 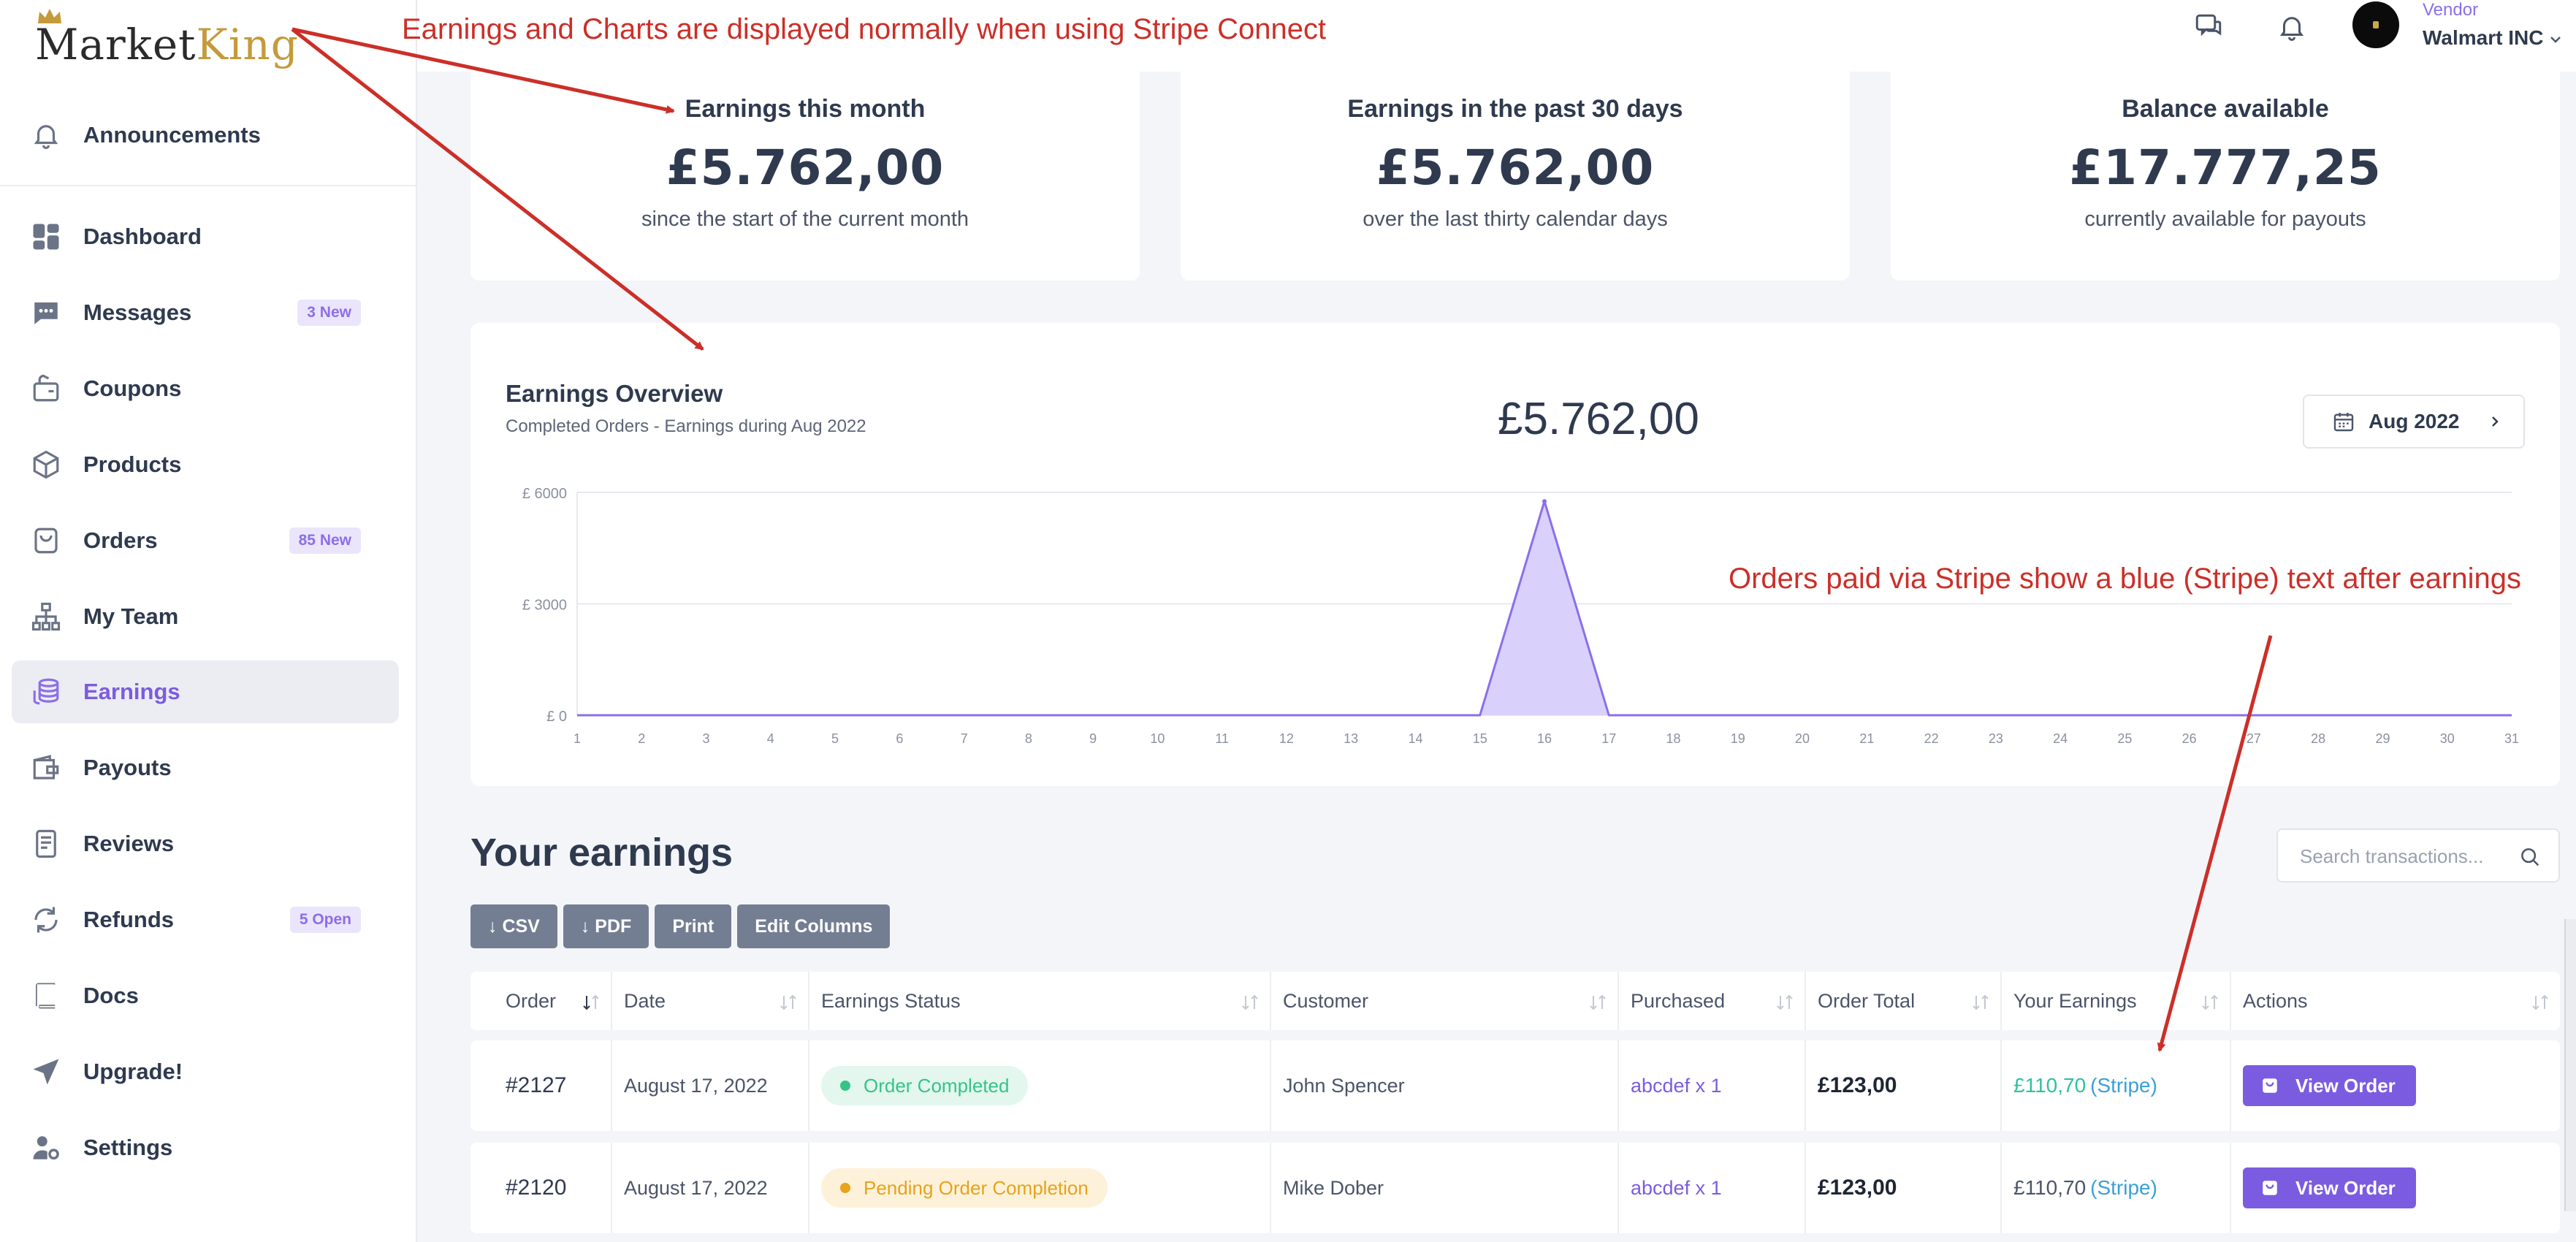 What do you see at coordinates (205, 616) in the screenshot?
I see `sidebar-item-my-team: My Team` at bounding box center [205, 616].